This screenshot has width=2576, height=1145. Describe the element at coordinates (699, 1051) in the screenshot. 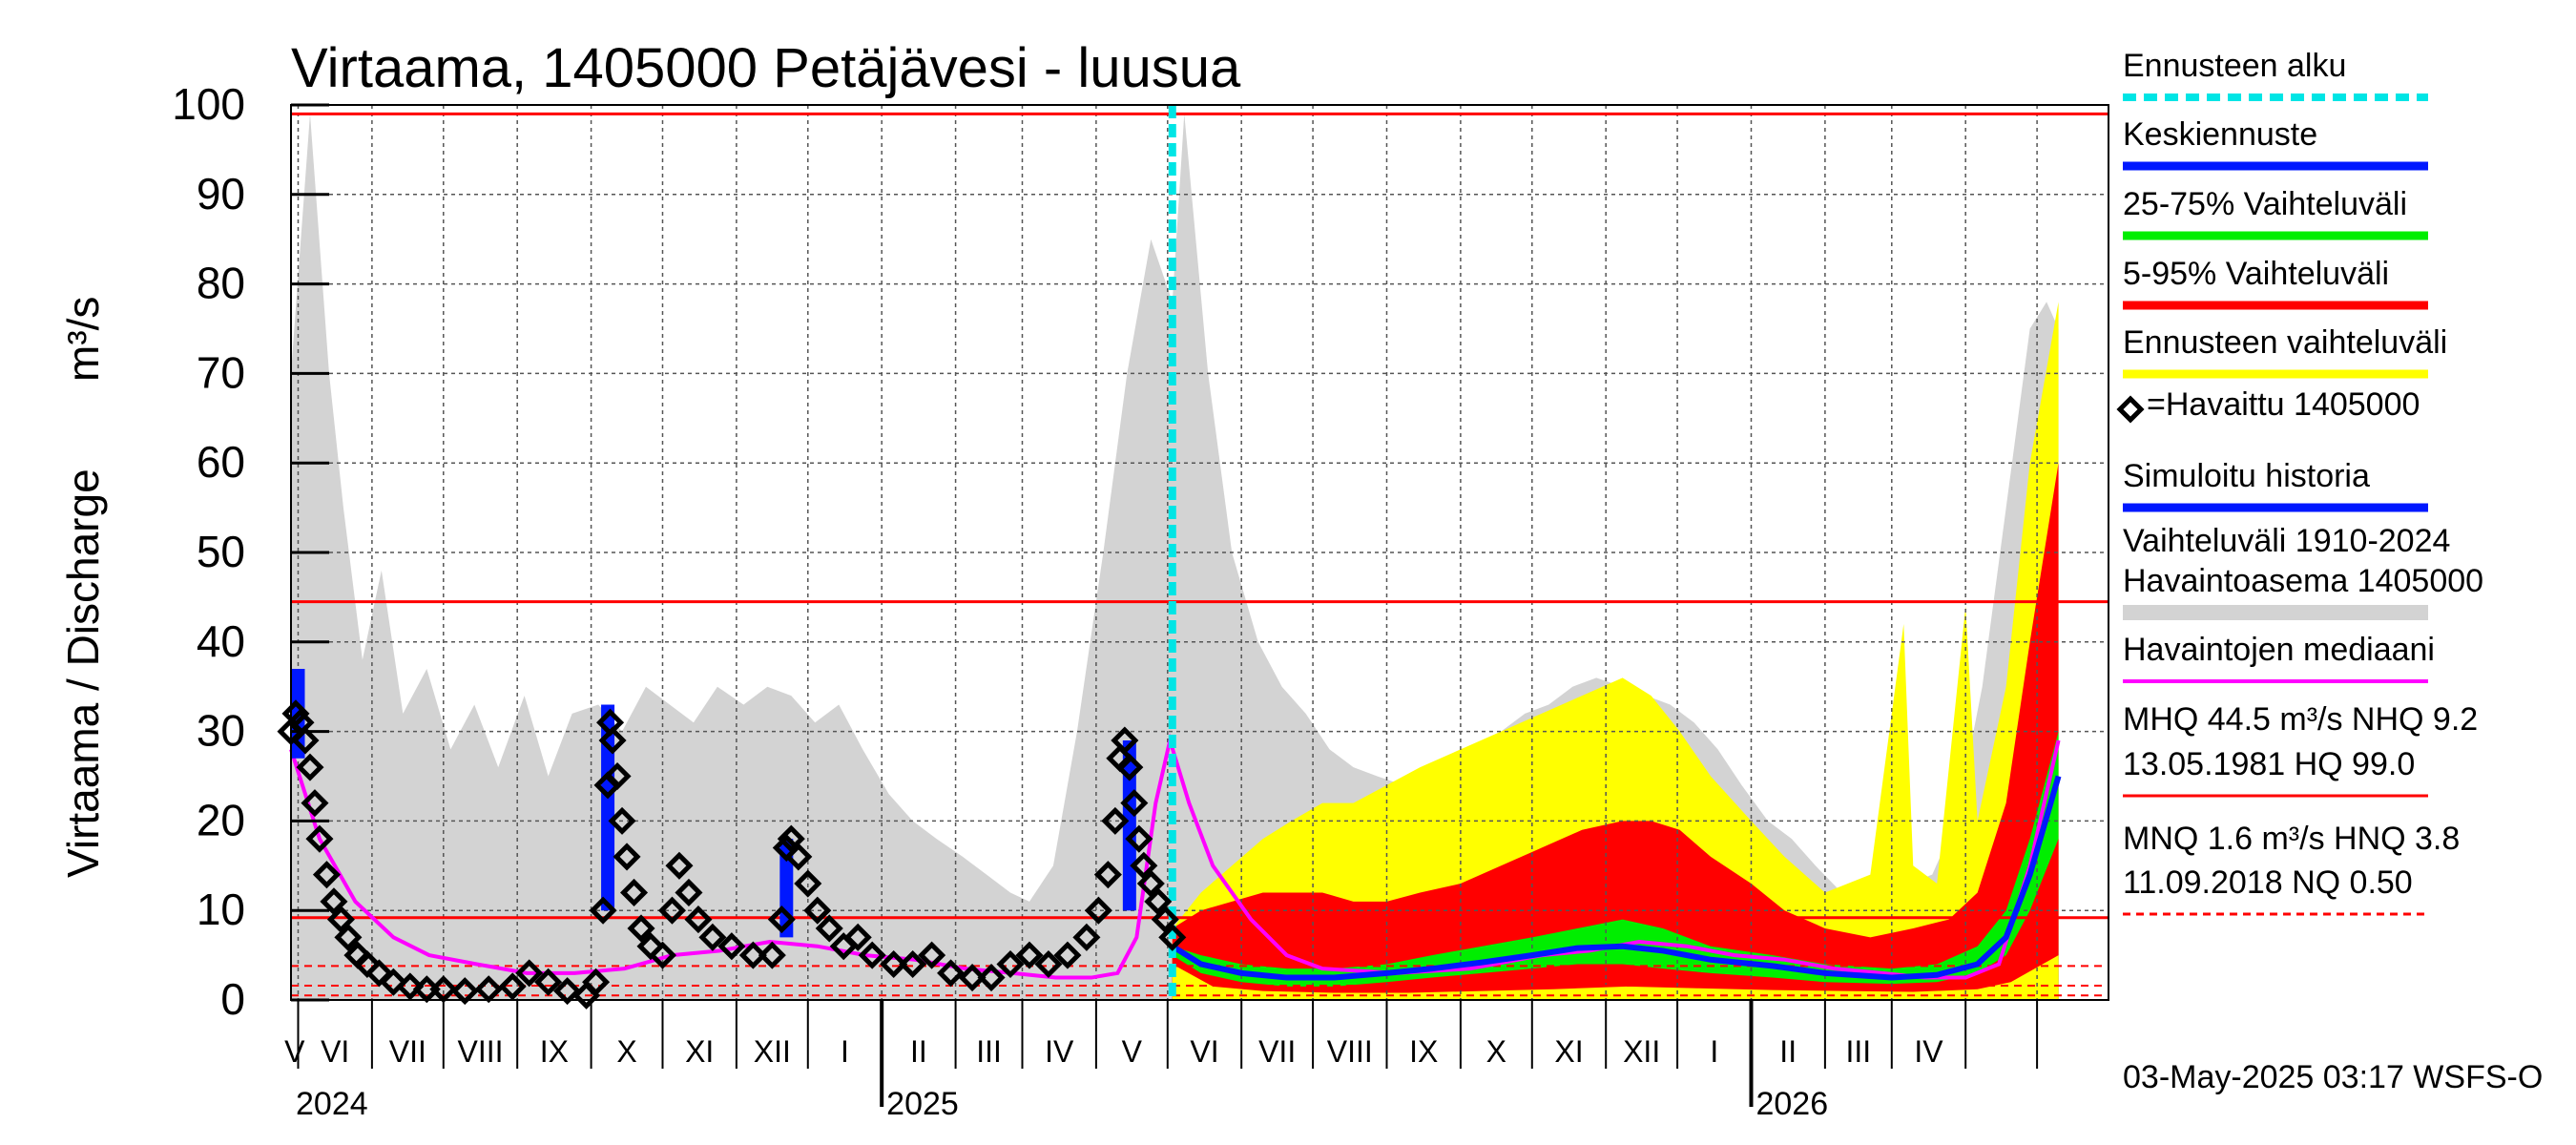

I see `month-label: XI` at that location.